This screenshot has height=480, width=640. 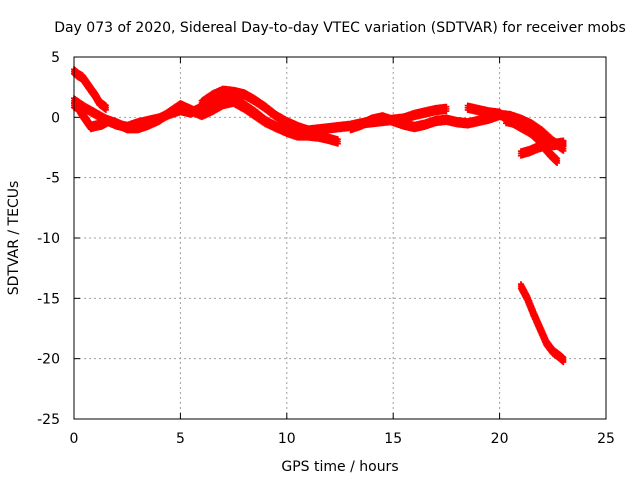 What do you see at coordinates (53, 179) in the screenshot?
I see `y-tick-label: -5` at bounding box center [53, 179].